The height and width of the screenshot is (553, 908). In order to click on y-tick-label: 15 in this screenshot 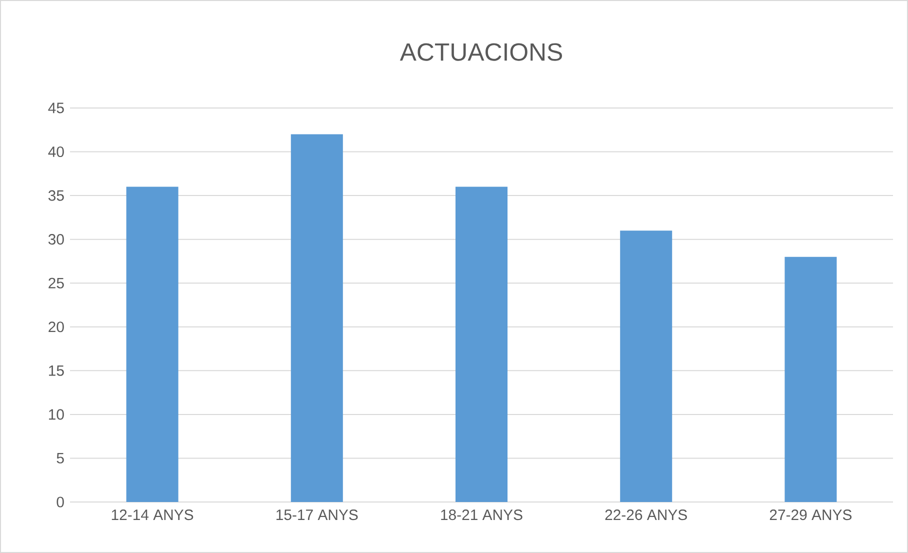, I will do `click(56, 370)`.